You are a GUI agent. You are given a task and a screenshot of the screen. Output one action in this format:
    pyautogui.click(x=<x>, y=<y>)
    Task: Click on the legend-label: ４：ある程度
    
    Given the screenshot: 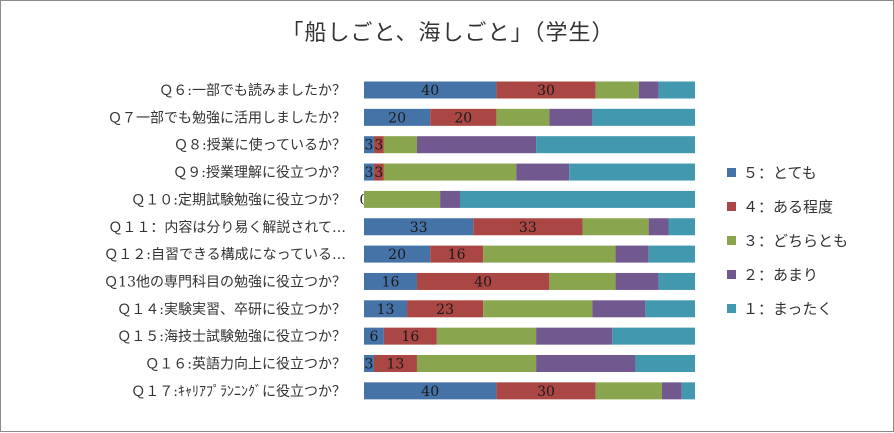 What is the action you would take?
    pyautogui.click(x=788, y=207)
    